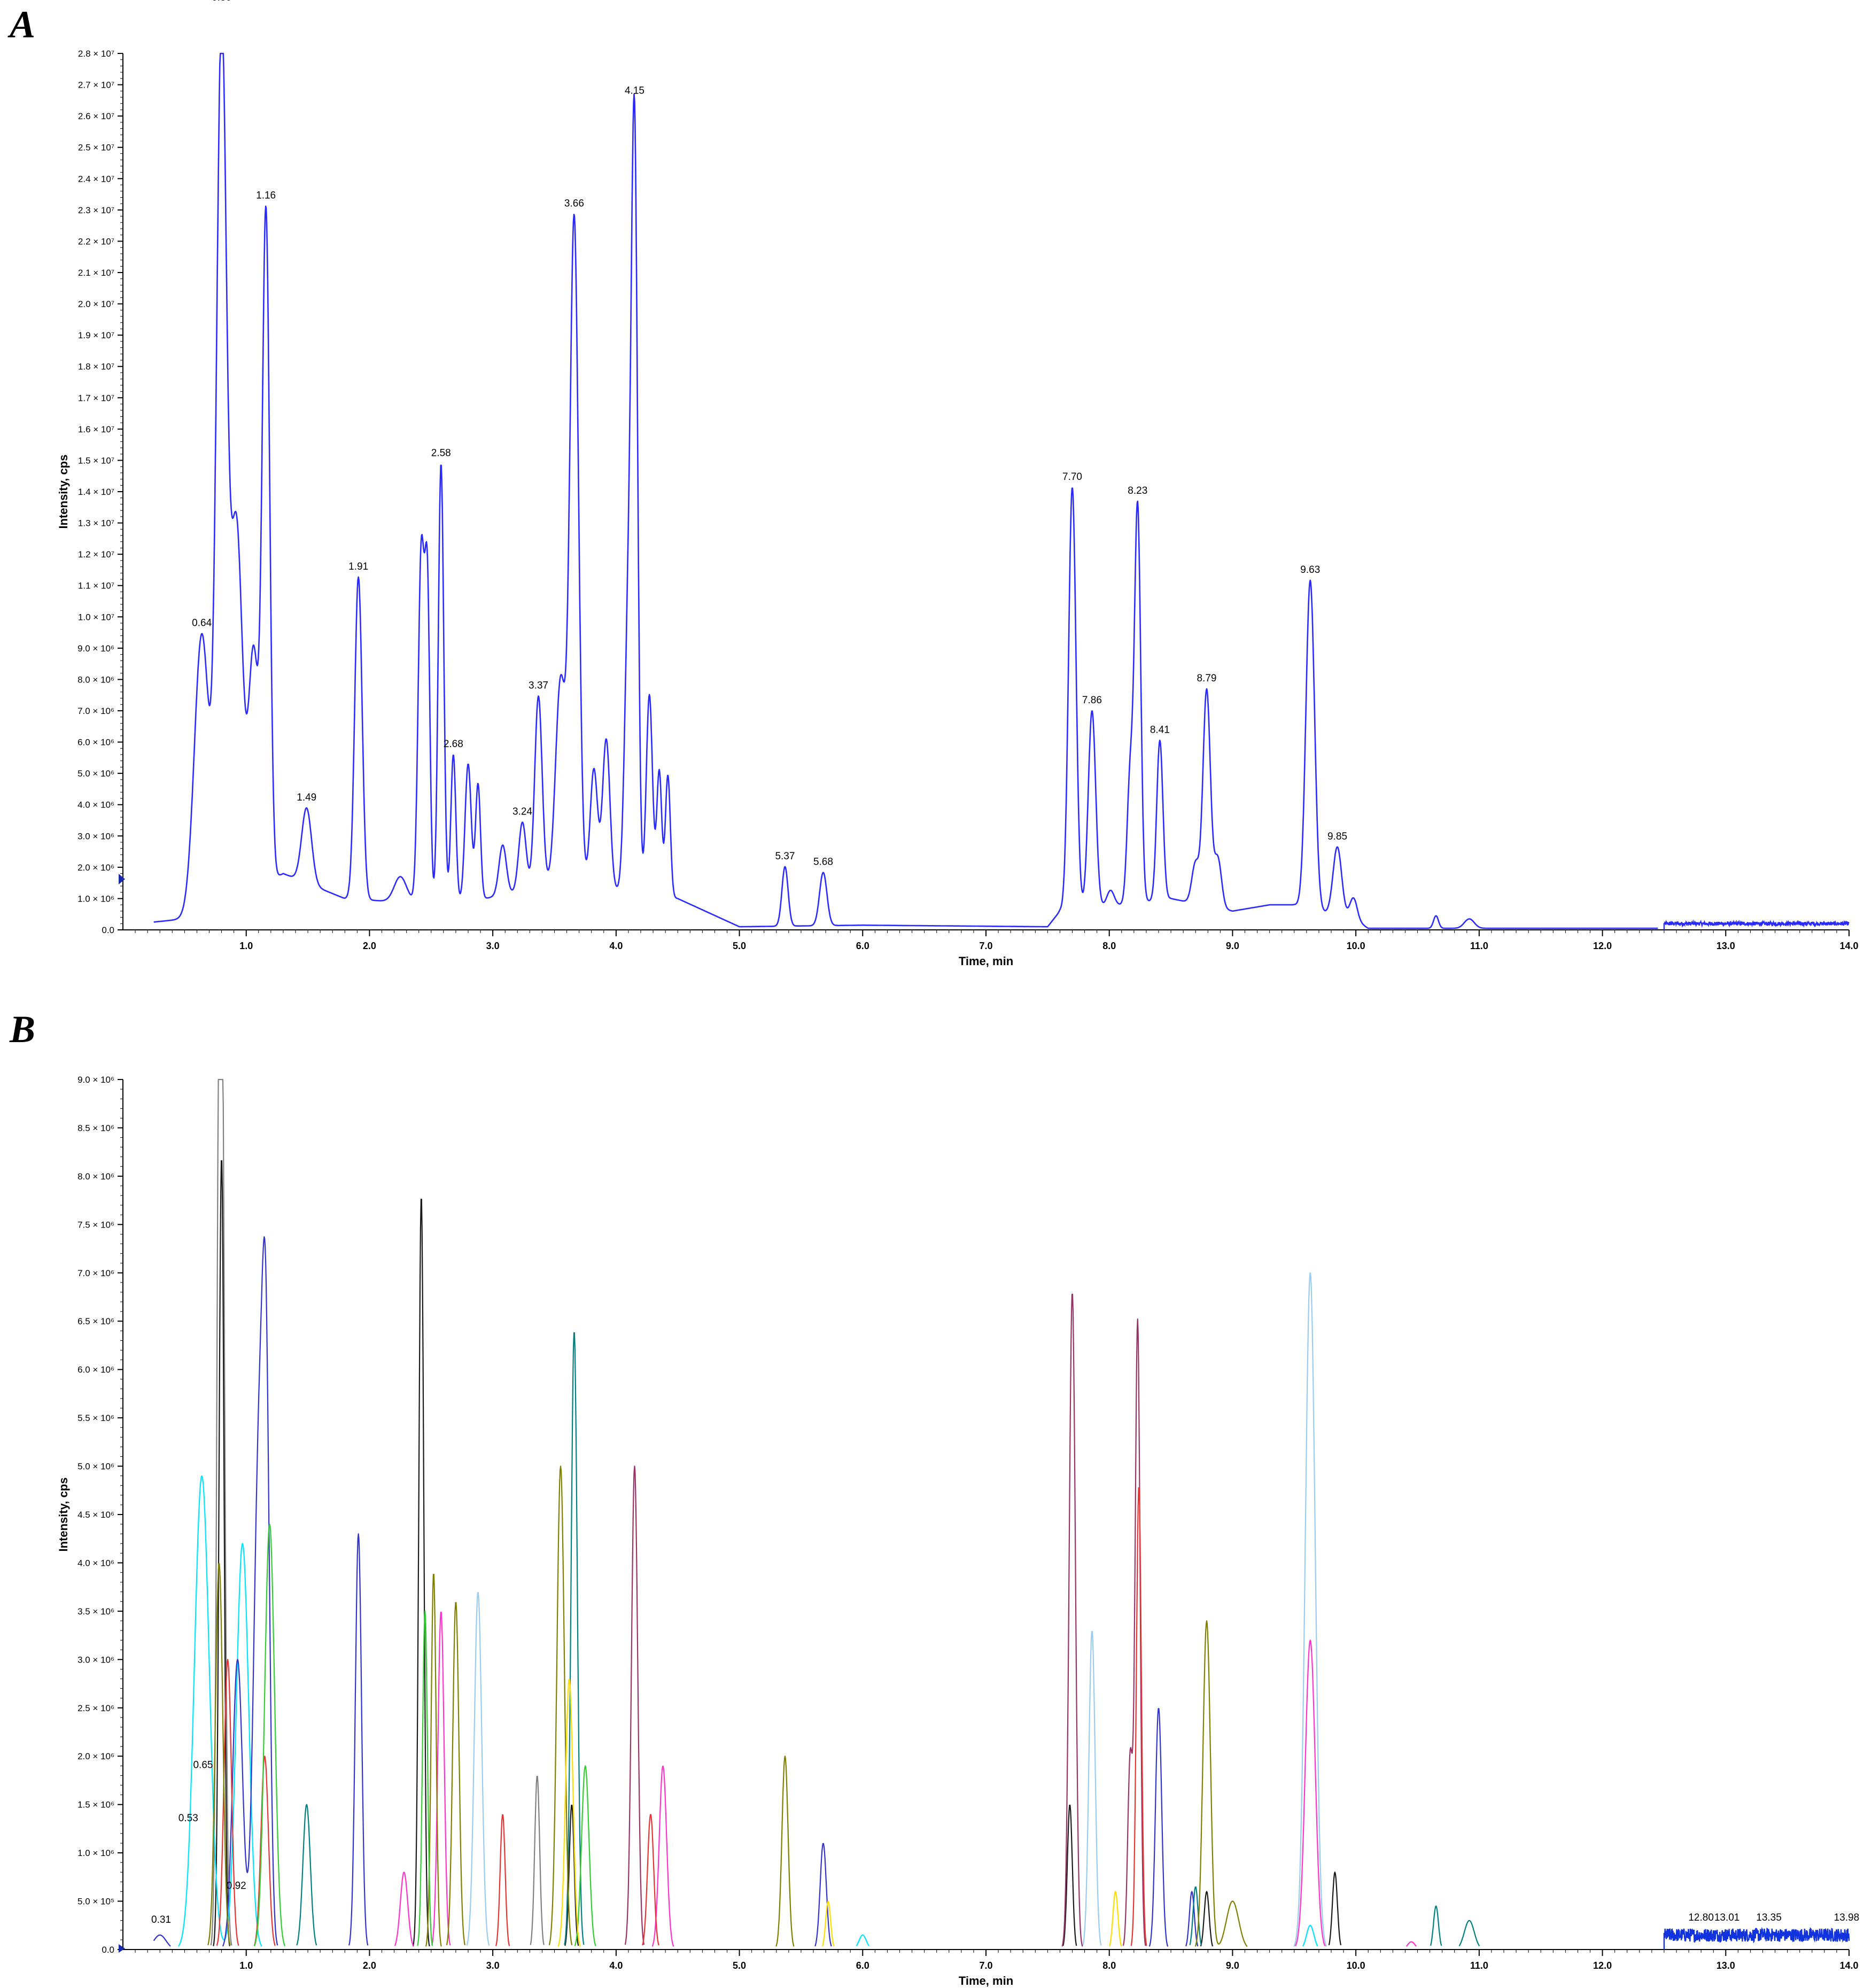 This screenshot has width=1864, height=1988. I want to click on y-tick-label: 1.3 × 10⁷, so click(96, 523).